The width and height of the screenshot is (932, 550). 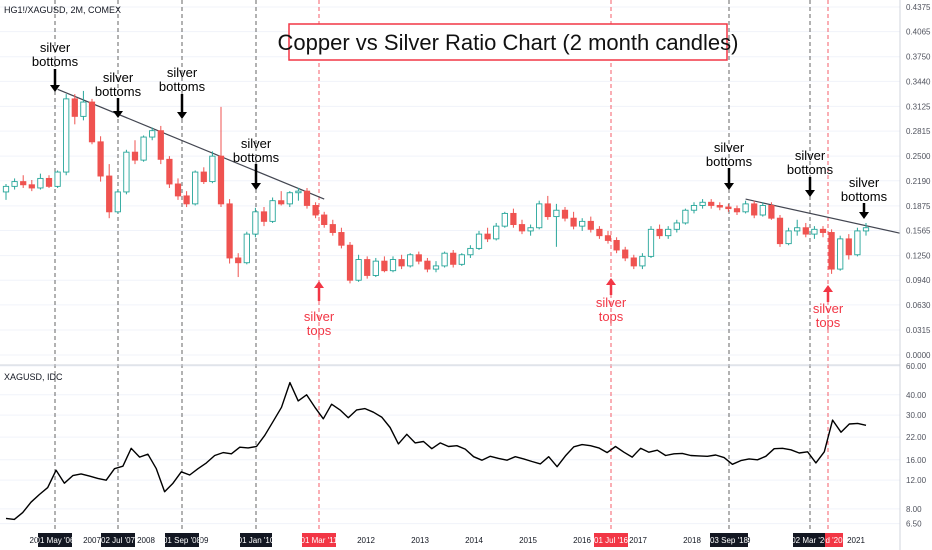 I want to click on x-date-badge-label: 02 Jul '07, so click(x=118, y=540).